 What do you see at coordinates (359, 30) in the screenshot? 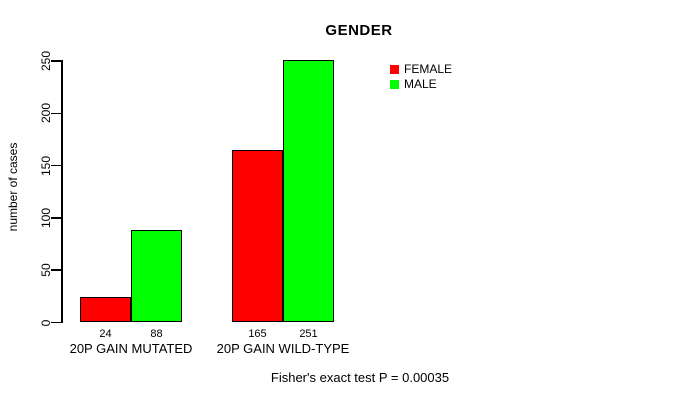
I see `chart-title: GENDER` at bounding box center [359, 30].